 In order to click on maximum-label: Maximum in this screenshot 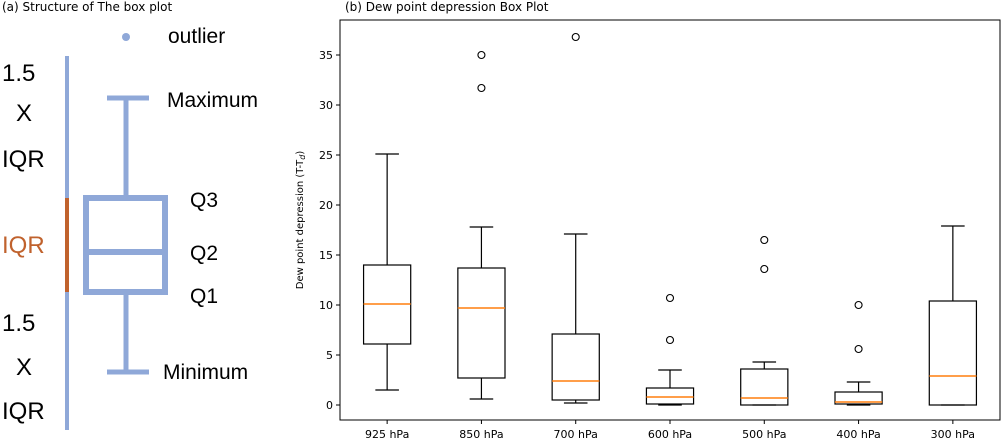, I will do `click(213, 100)`.